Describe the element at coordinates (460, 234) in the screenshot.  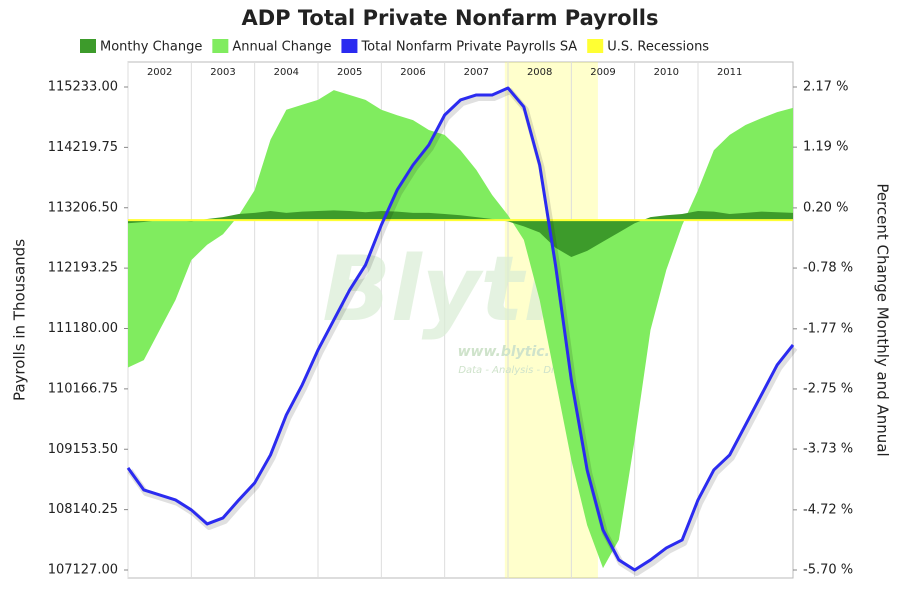
I see `area` at that location.